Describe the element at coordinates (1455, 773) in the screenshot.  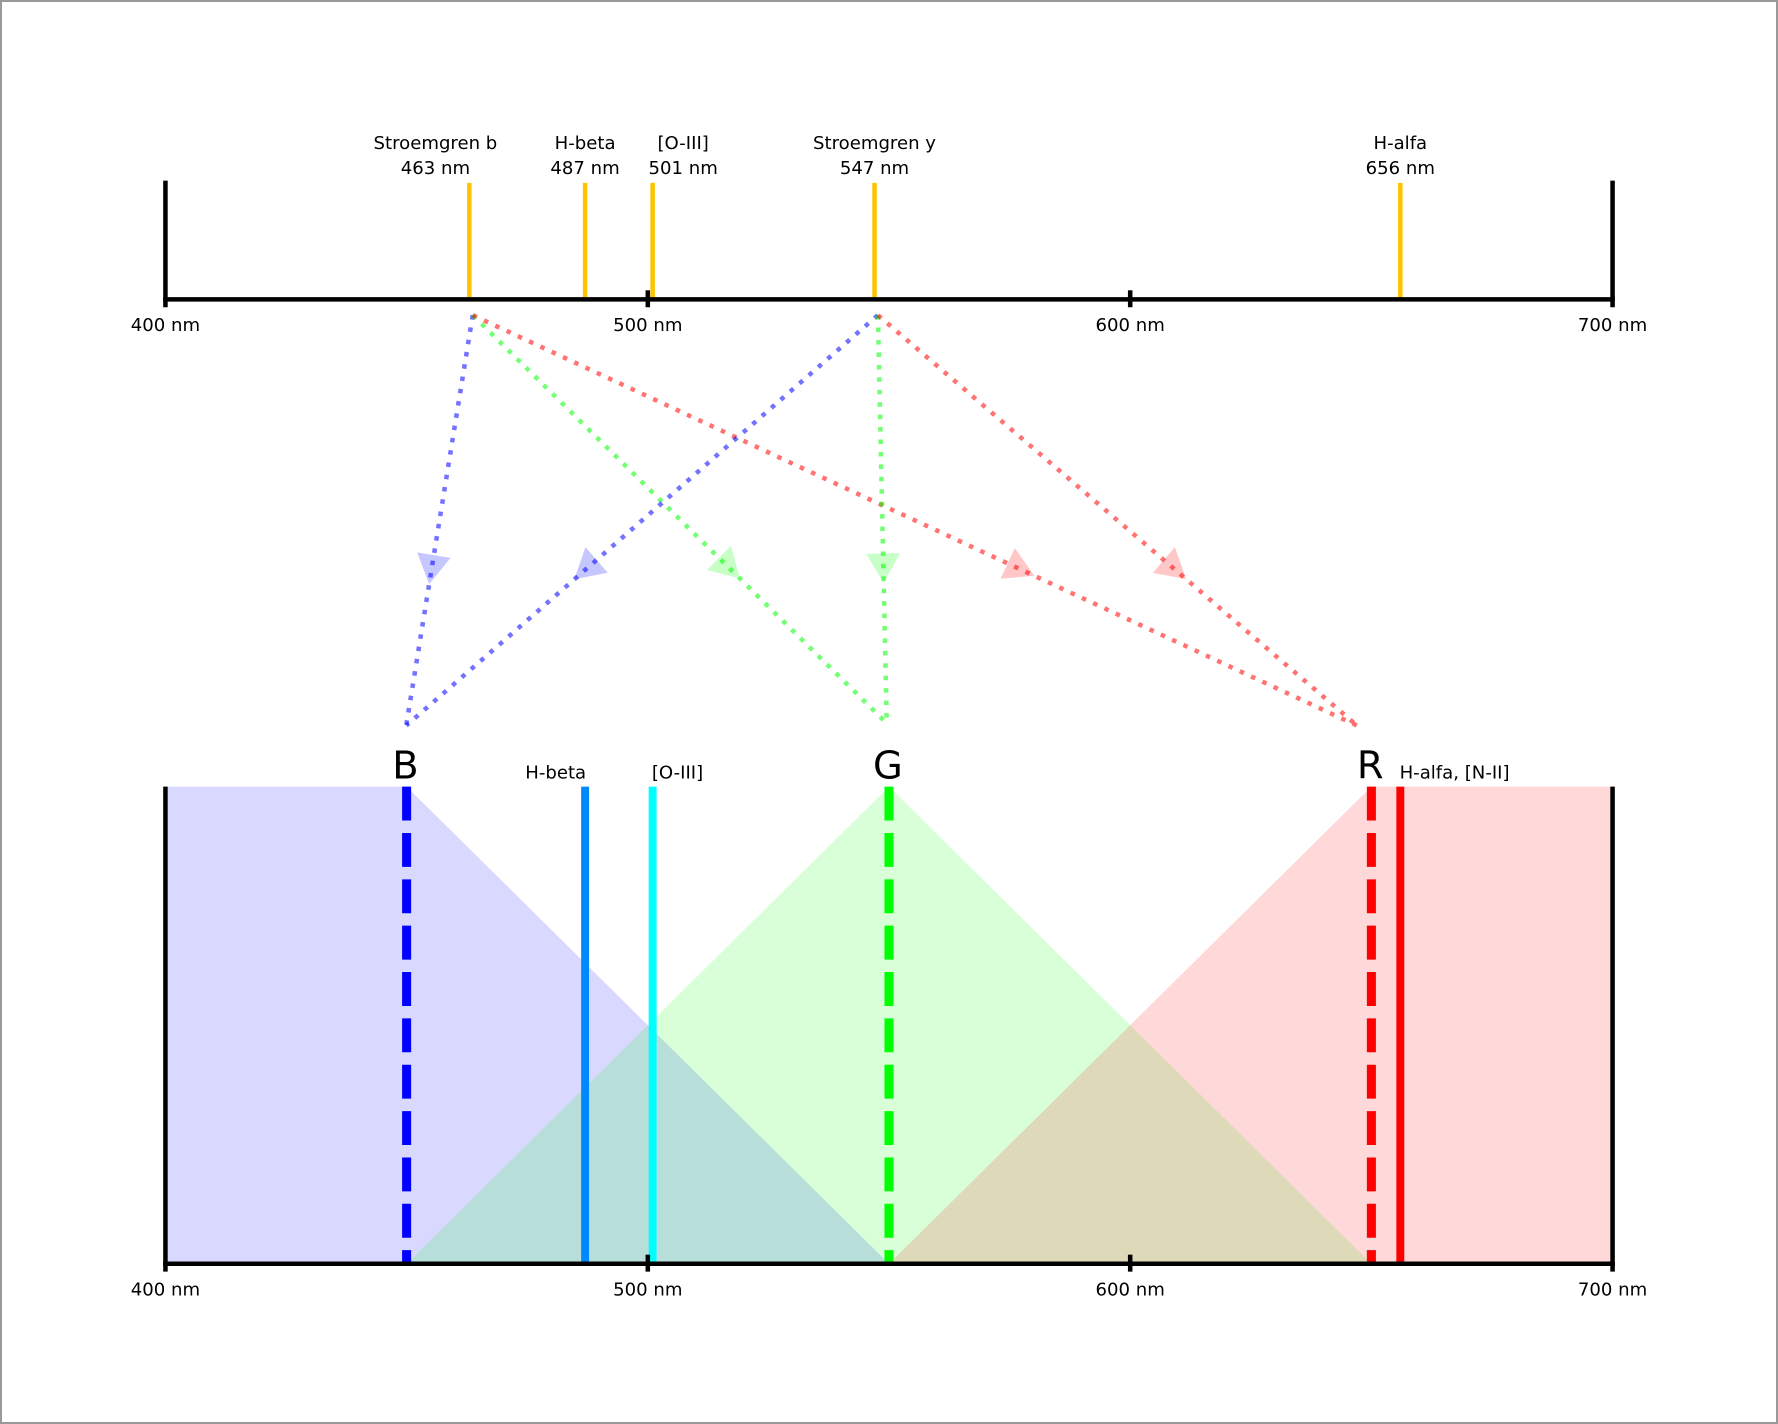
I see `emission-line-label: H-alfa, [N-II]` at that location.